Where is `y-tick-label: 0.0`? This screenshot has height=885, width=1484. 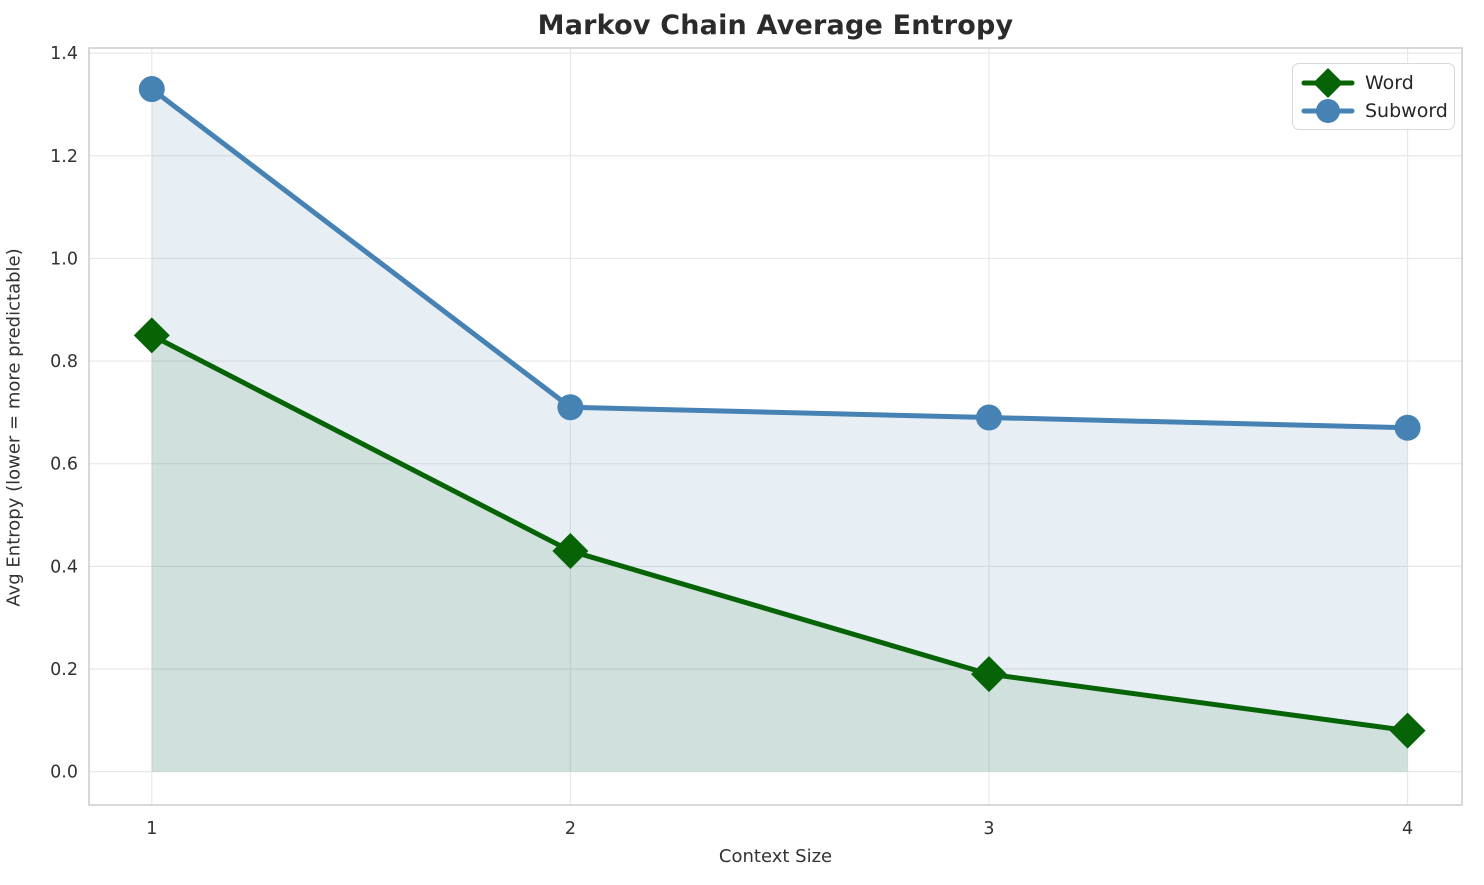 y-tick-label: 0.0 is located at coordinates (64, 773).